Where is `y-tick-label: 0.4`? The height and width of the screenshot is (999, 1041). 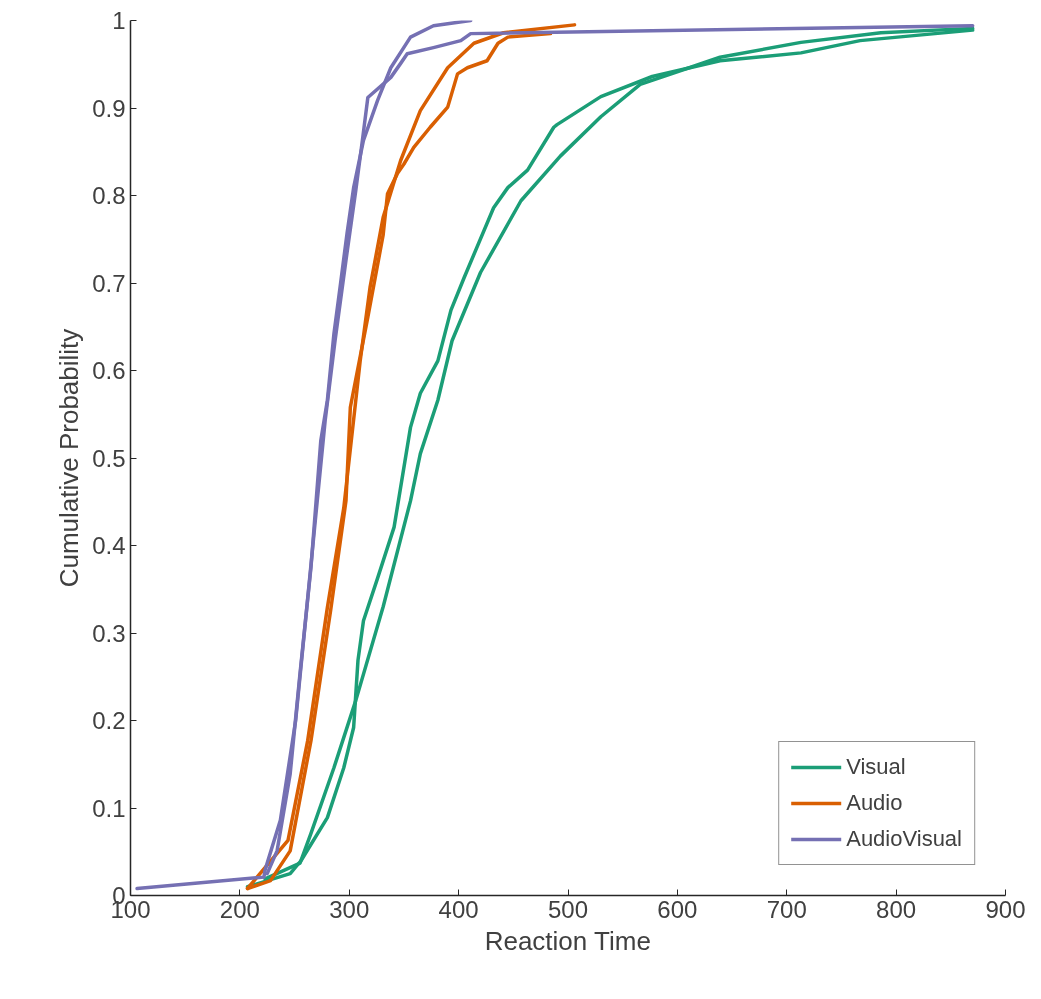
y-tick-label: 0.4 is located at coordinates (109, 545).